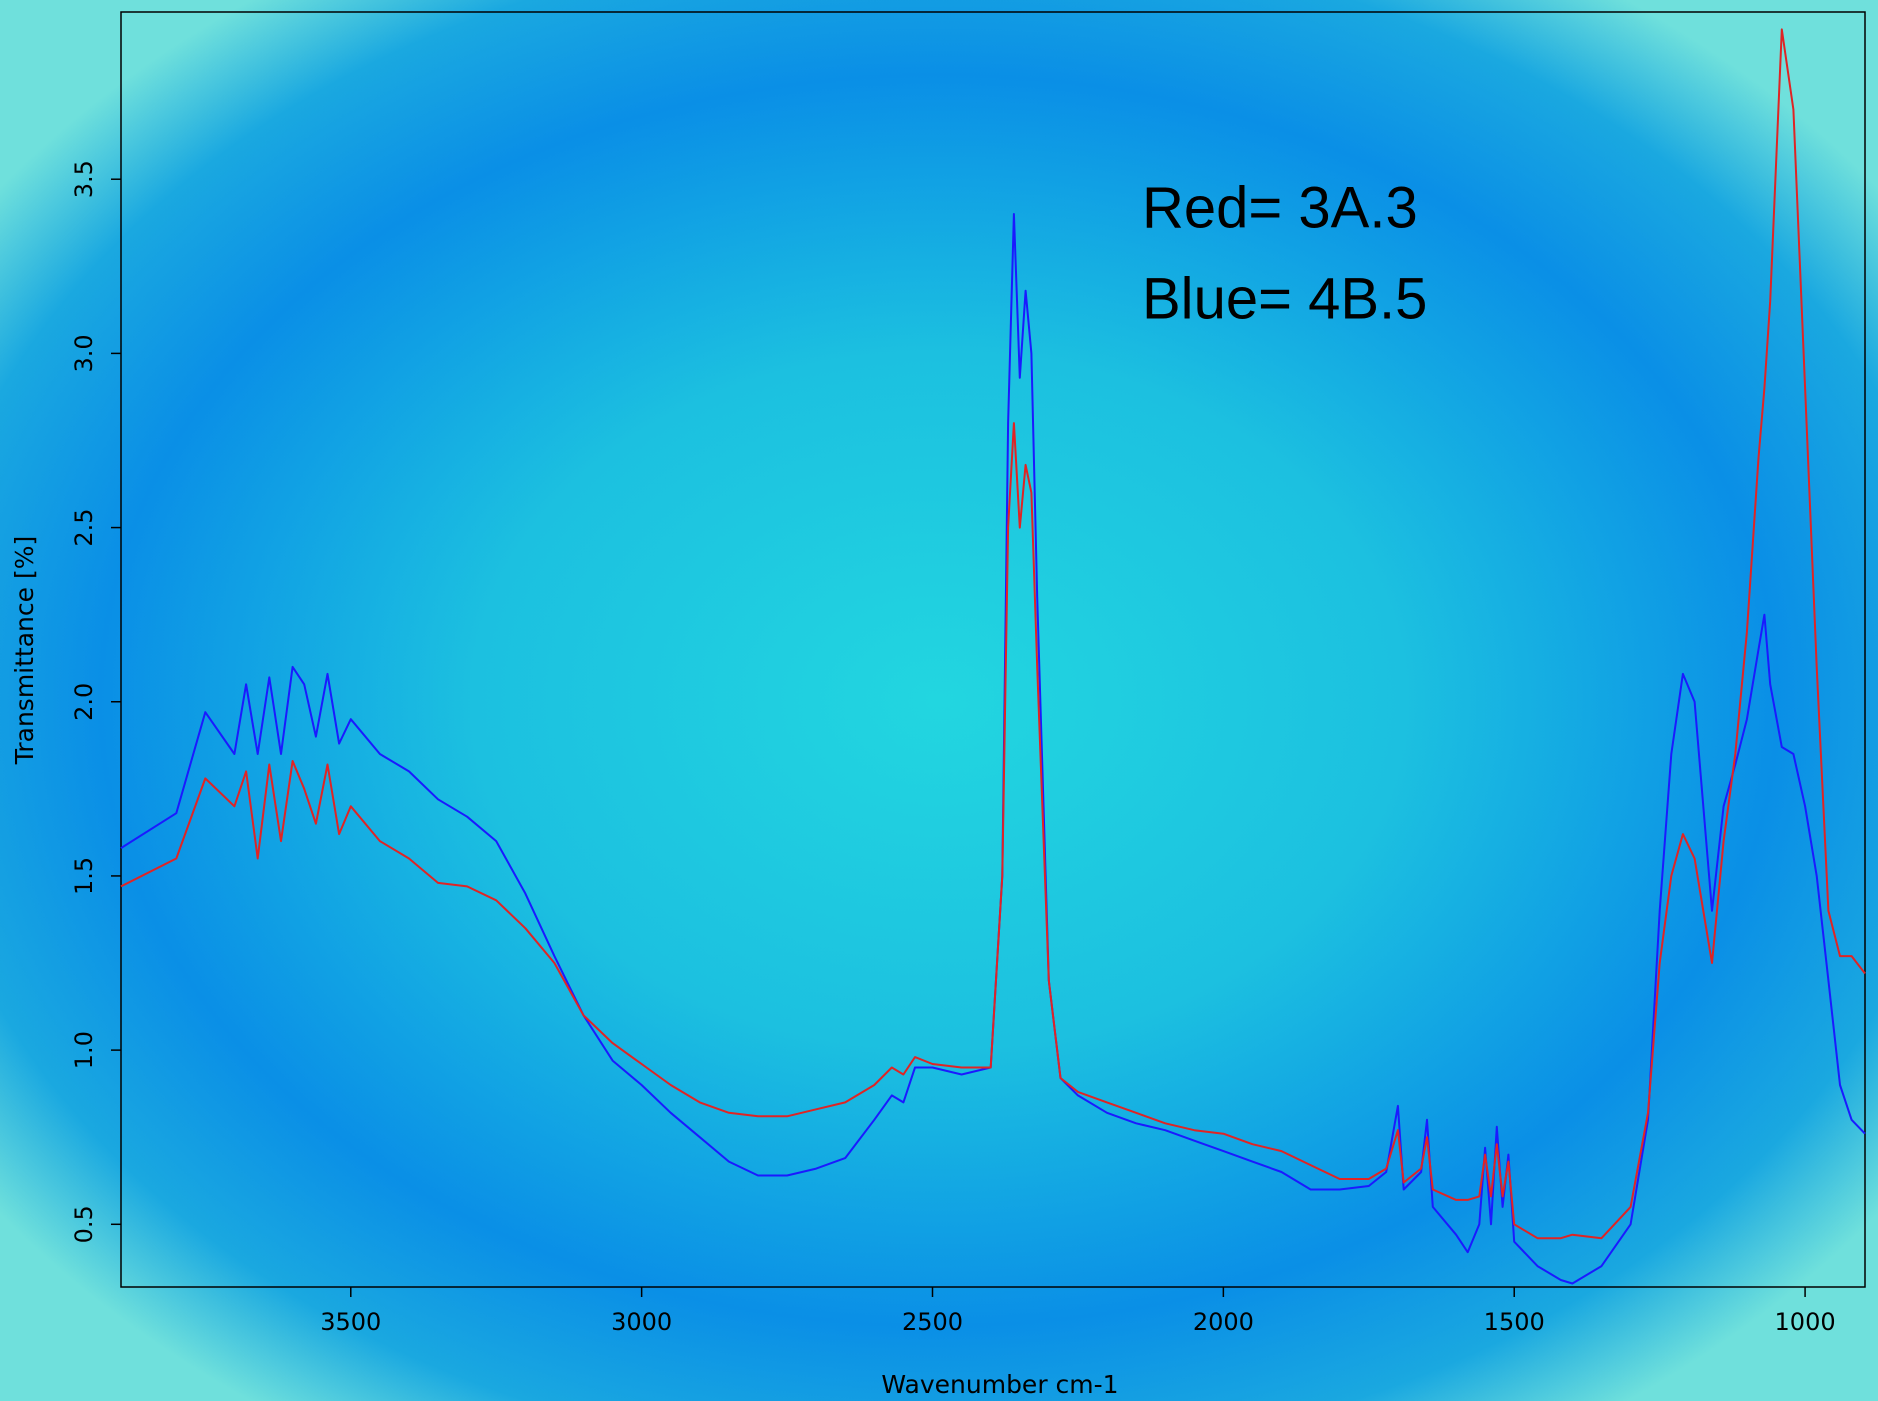 The height and width of the screenshot is (1401, 1878). What do you see at coordinates (1284, 298) in the screenshot?
I see `annotation: Blue= 4B.5` at bounding box center [1284, 298].